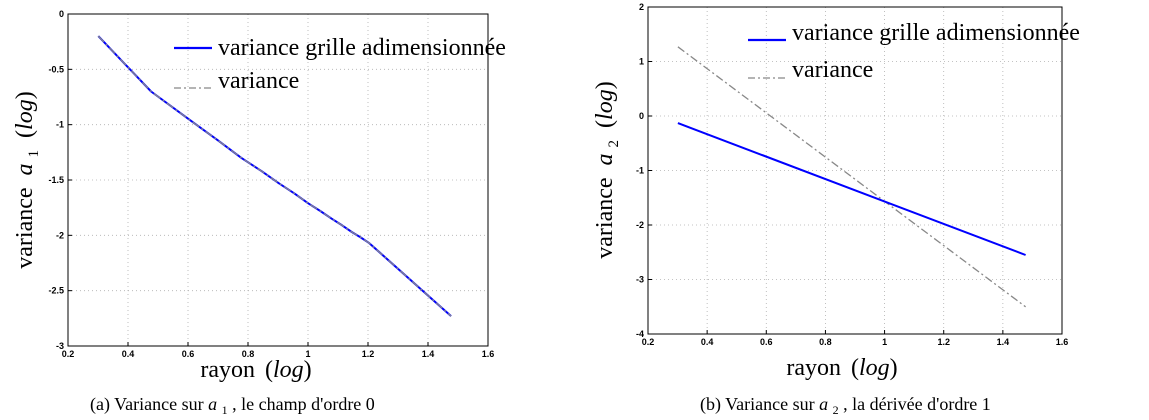 This screenshot has width=1149, height=420. I want to click on y-label-var-b: a, so click(605, 159).